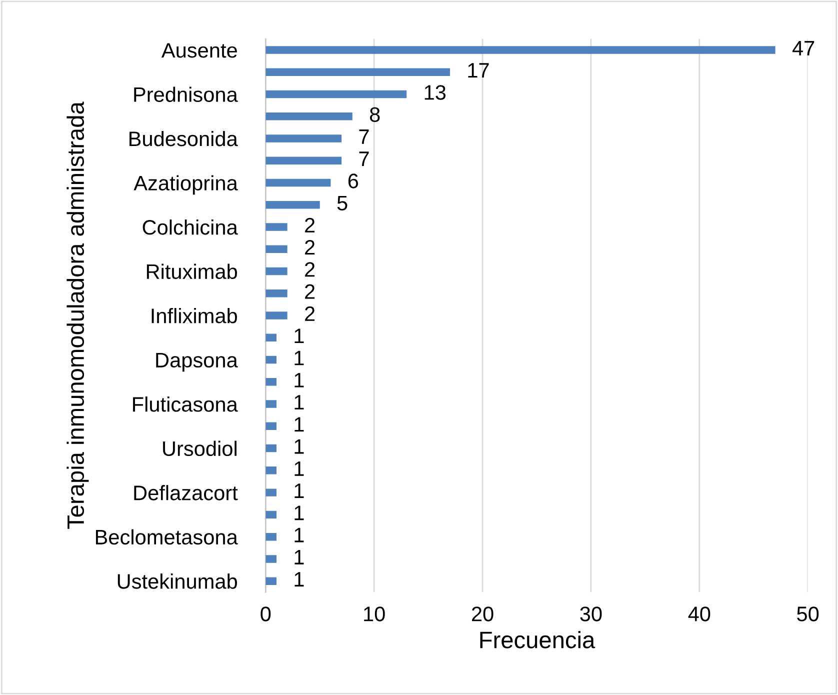 The height and width of the screenshot is (695, 838). Describe the element at coordinates (591, 614) in the screenshot. I see `x-tick-label: 30` at that location.